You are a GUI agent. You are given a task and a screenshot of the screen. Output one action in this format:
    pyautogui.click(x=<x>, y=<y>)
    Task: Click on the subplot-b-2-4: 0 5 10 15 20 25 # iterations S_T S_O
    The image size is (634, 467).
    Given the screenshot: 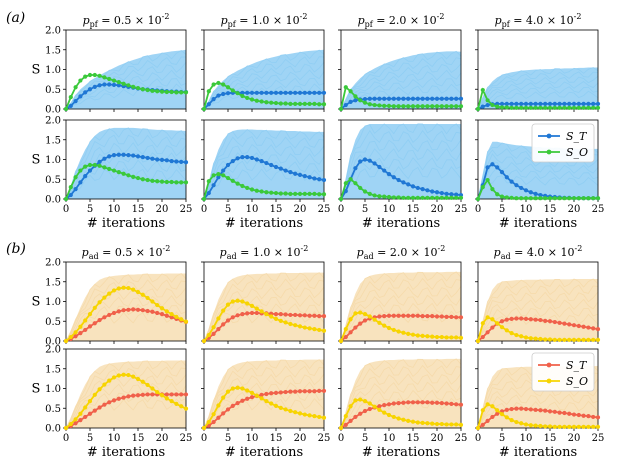 What is the action you would take?
    pyautogui.click(x=539, y=404)
    